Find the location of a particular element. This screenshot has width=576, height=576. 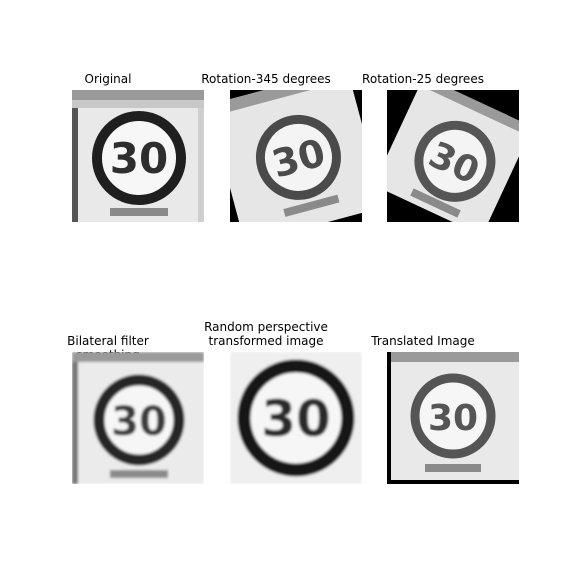

panel-title: Rotation-25 degrees is located at coordinates (423, 79).